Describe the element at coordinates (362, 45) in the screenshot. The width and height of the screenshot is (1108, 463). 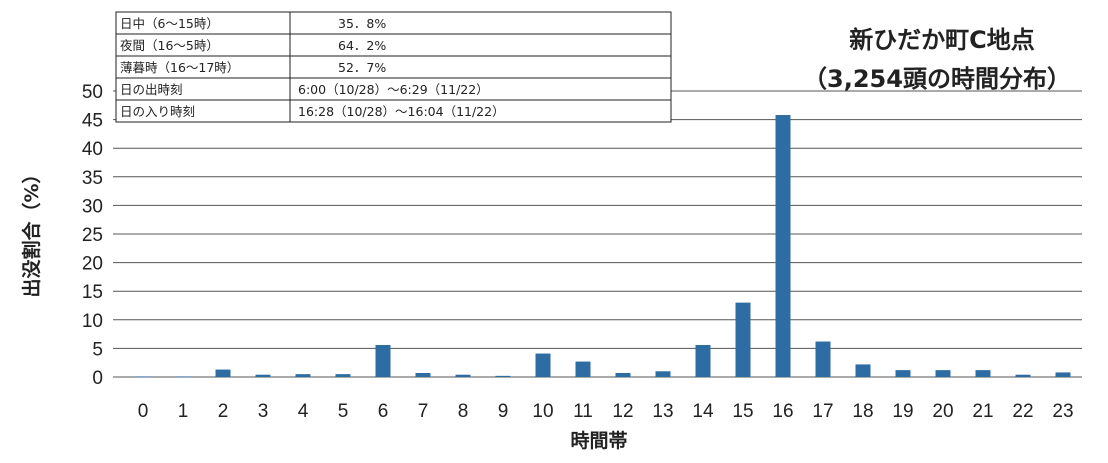
I see `table-row-value: 64．2%` at that location.